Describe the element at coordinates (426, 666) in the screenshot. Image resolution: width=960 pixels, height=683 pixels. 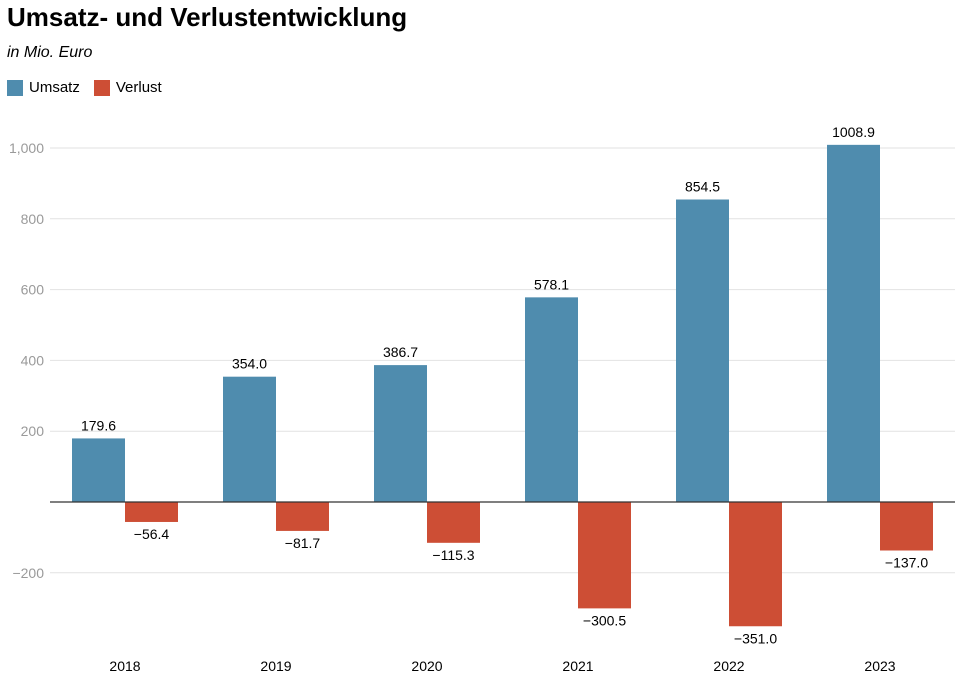
I see `x-tick-label: 2020` at that location.